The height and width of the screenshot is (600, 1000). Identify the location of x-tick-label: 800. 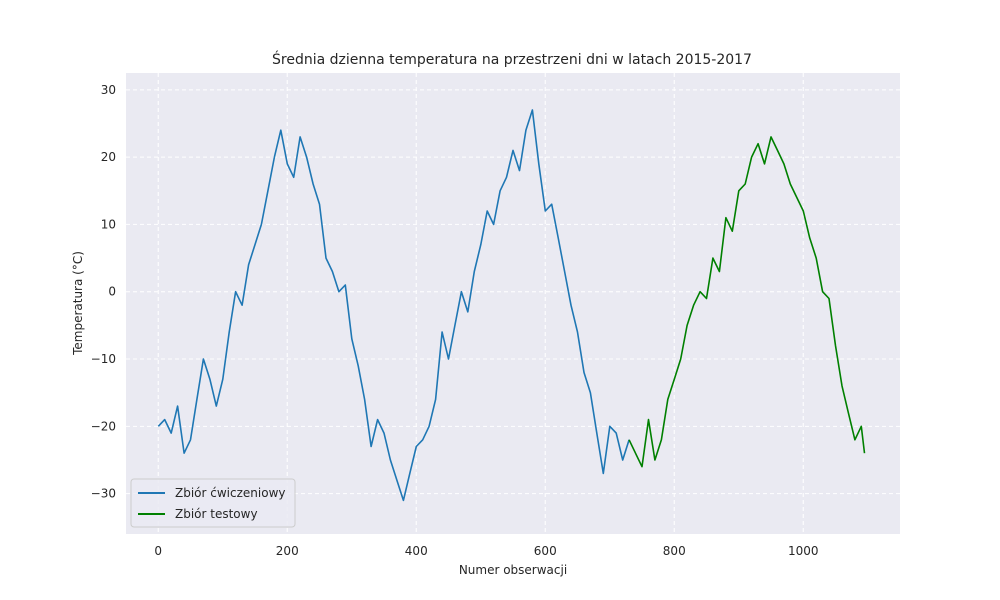
(674, 551).